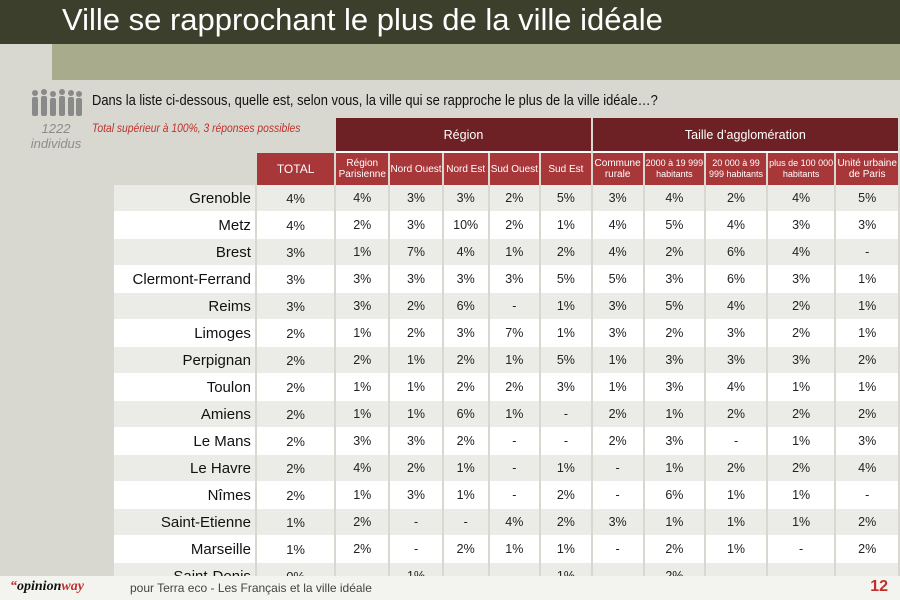 This screenshot has width=900, height=600. What do you see at coordinates (745, 135) in the screenshot?
I see `header-agglomeration: Taille d’agglomération` at bounding box center [745, 135].